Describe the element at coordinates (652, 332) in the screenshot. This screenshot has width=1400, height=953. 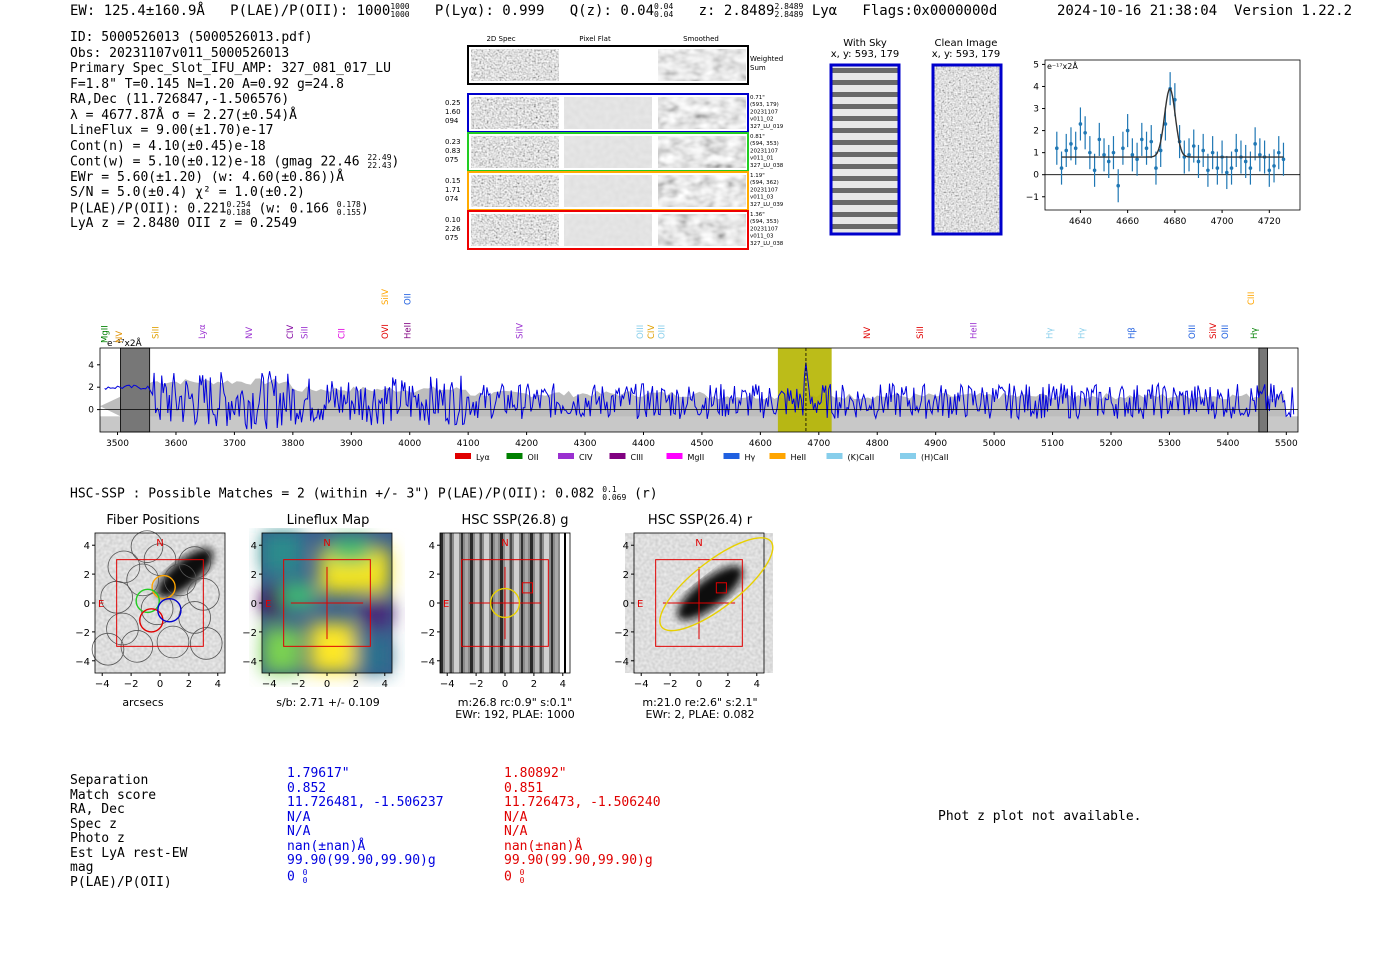
I see `spectrum-line-marker: CIV` at that location.